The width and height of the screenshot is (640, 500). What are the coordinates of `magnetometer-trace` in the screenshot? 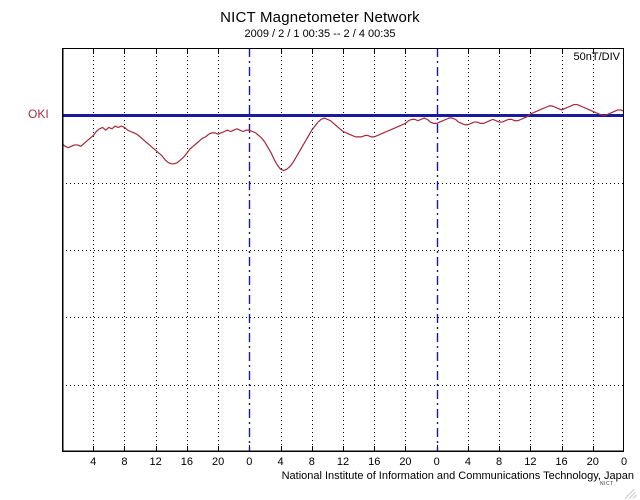 It's located at (343, 137).